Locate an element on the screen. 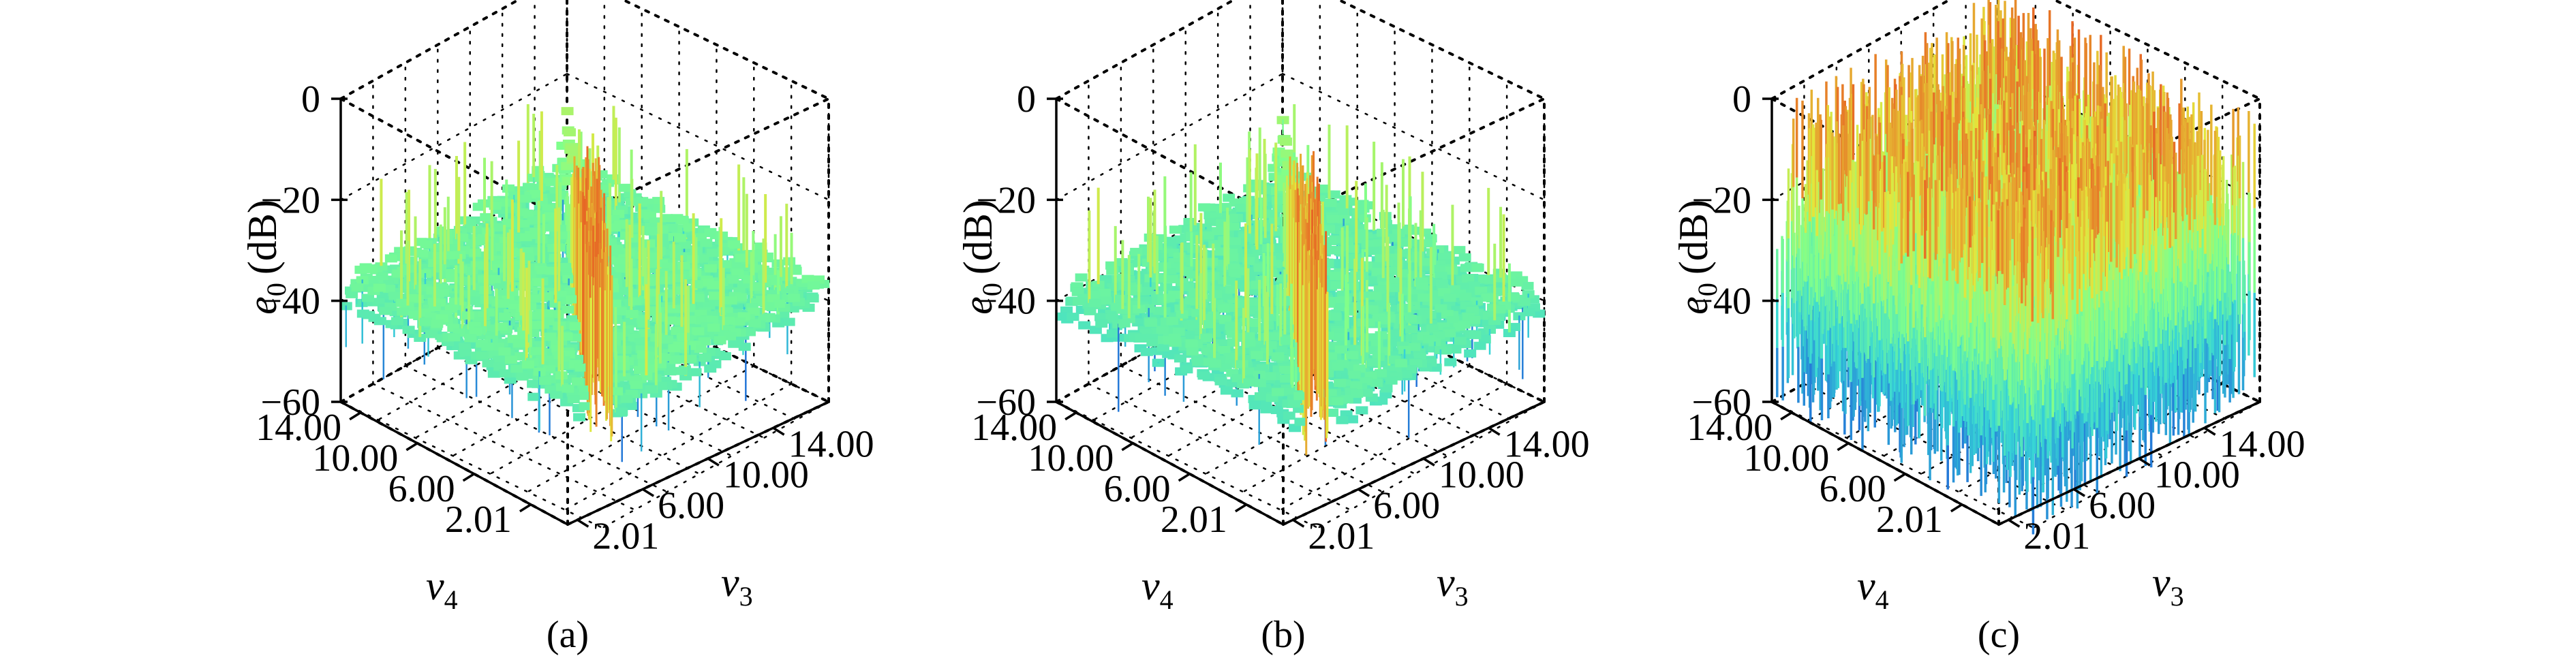 This screenshot has height=660, width=2576. v3-tick-label: 14.00 is located at coordinates (1547, 444).